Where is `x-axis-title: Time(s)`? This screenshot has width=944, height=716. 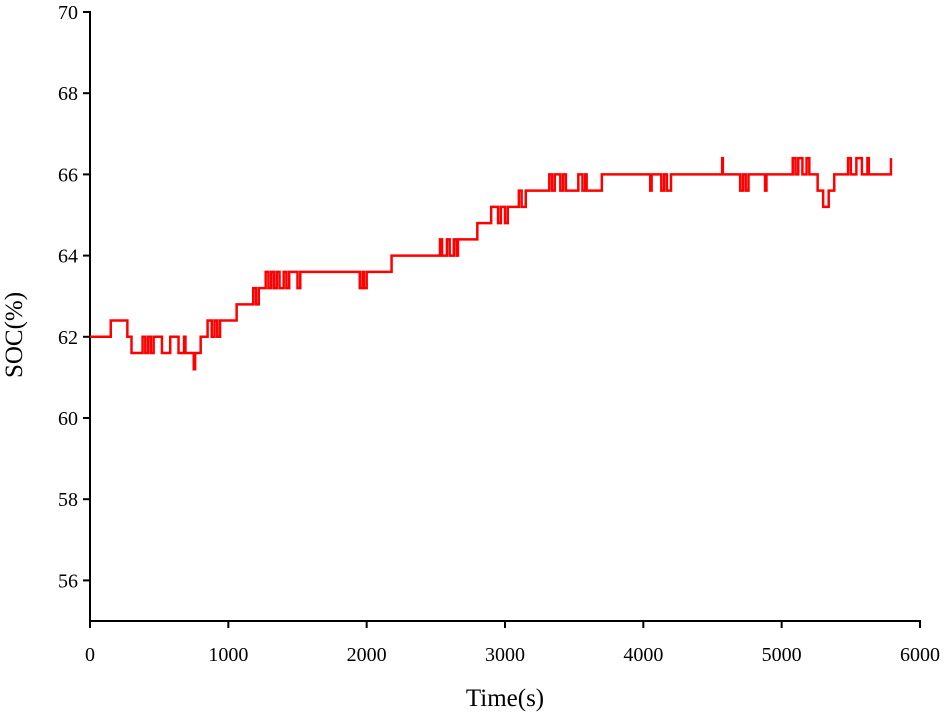 x-axis-title: Time(s) is located at coordinates (505, 698).